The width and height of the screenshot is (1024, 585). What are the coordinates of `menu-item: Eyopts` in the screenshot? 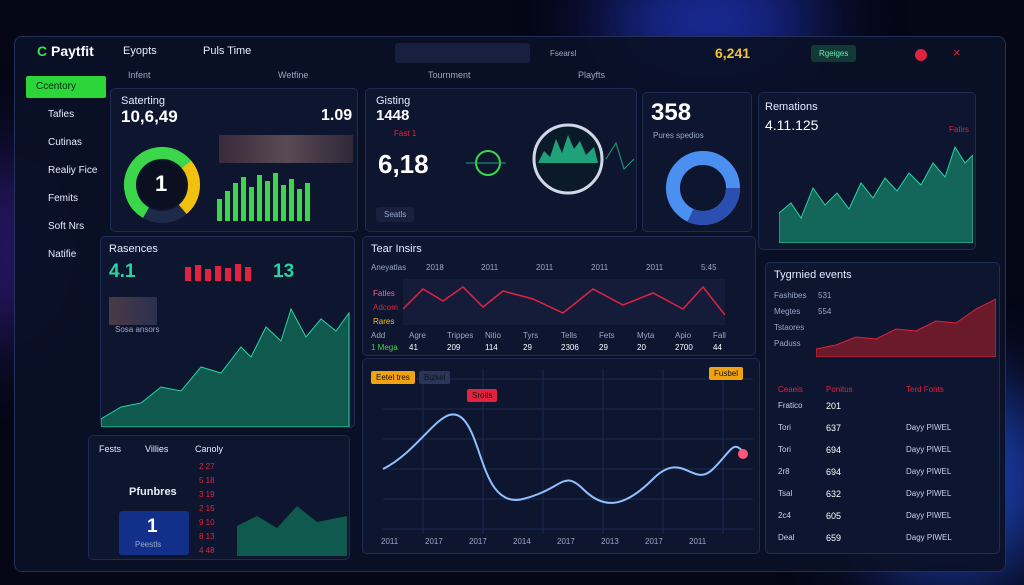 It's located at (140, 51).